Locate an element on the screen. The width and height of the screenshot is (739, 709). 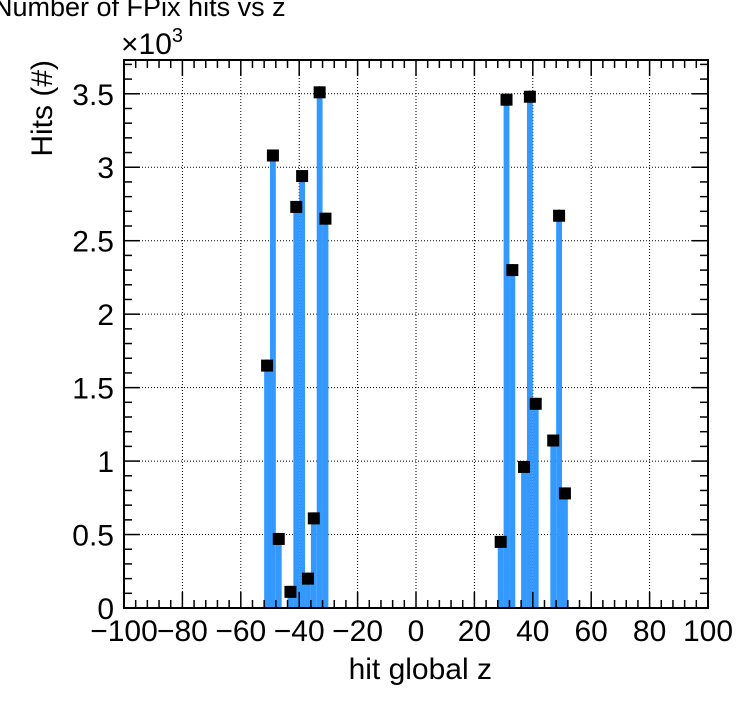
y-axis-multiplier: ×10³ is located at coordinates (152, 43).